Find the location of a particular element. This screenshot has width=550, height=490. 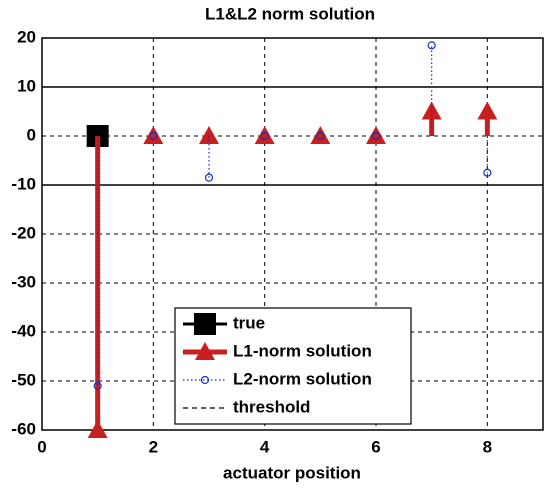

y-tick-label: -30 is located at coordinates (23, 281).